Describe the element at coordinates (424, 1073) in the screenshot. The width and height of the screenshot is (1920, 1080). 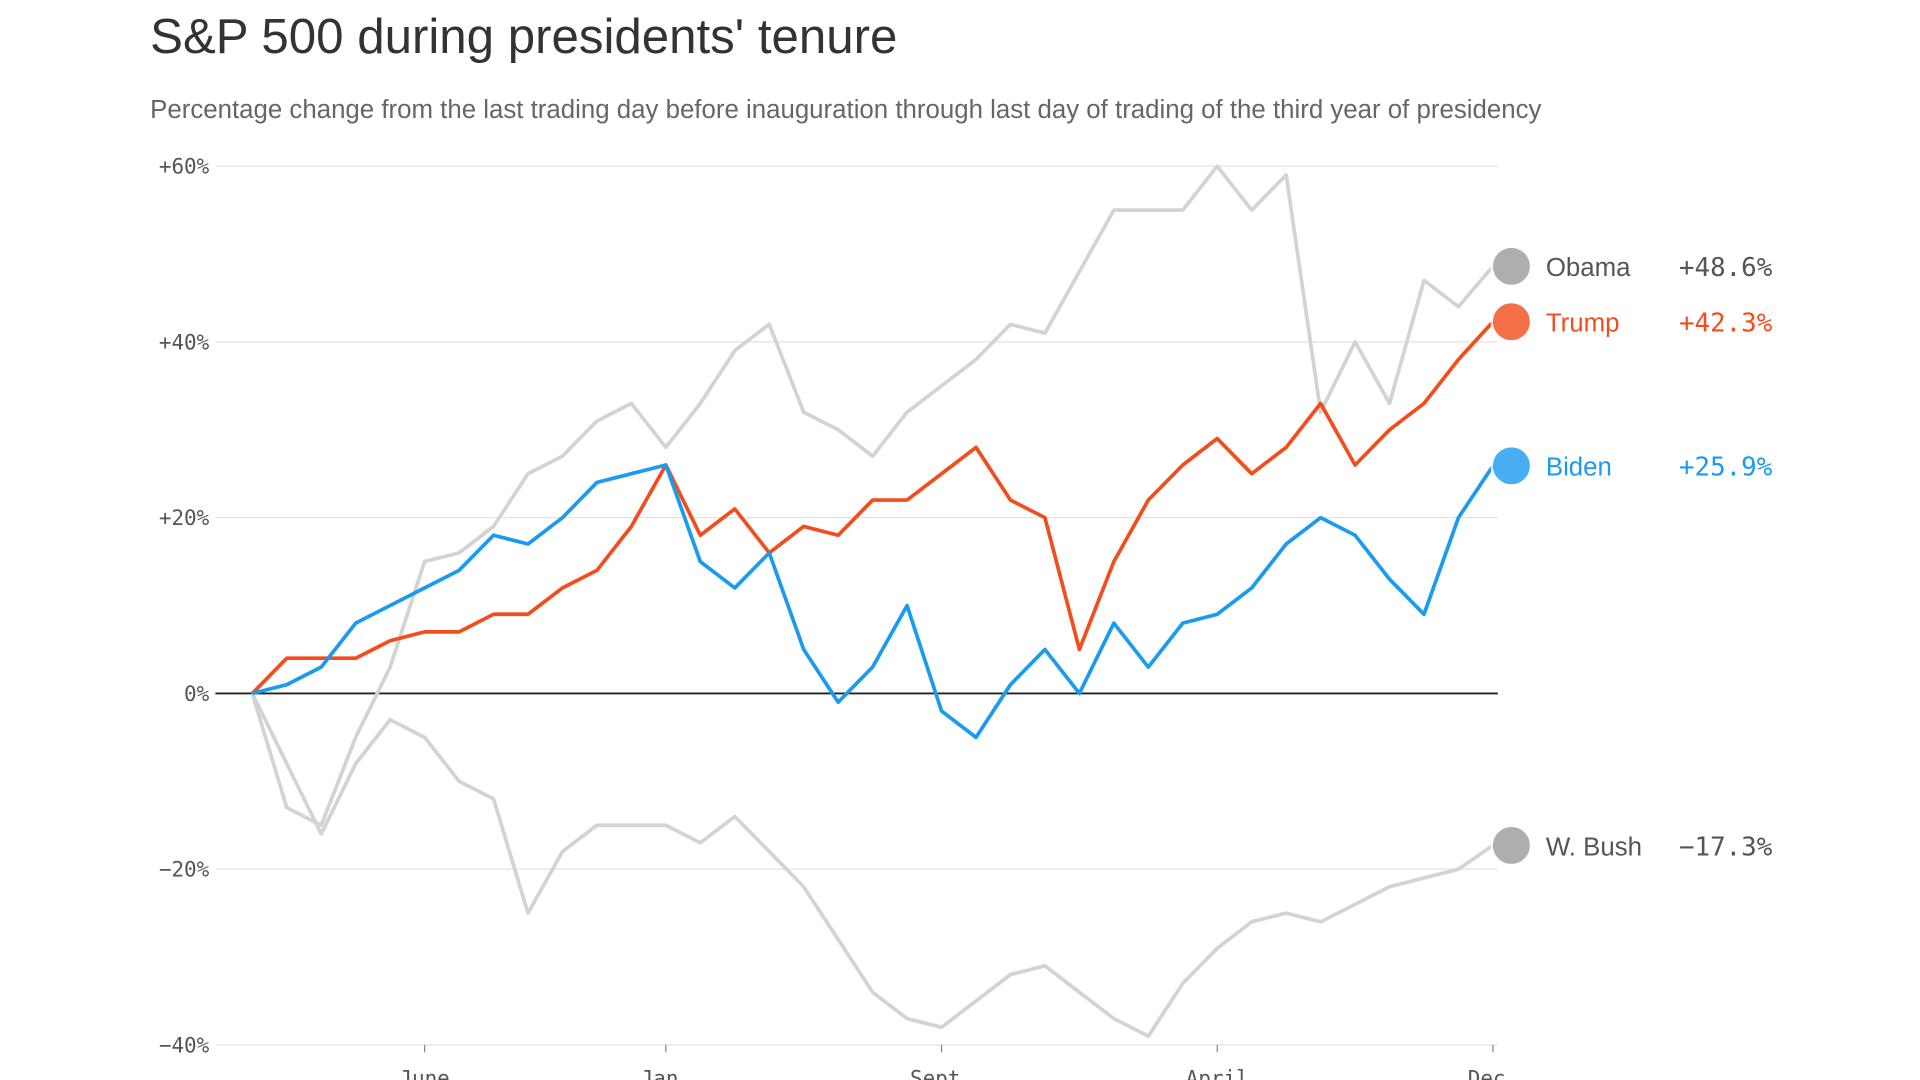
I see `x-tick-label: June` at that location.